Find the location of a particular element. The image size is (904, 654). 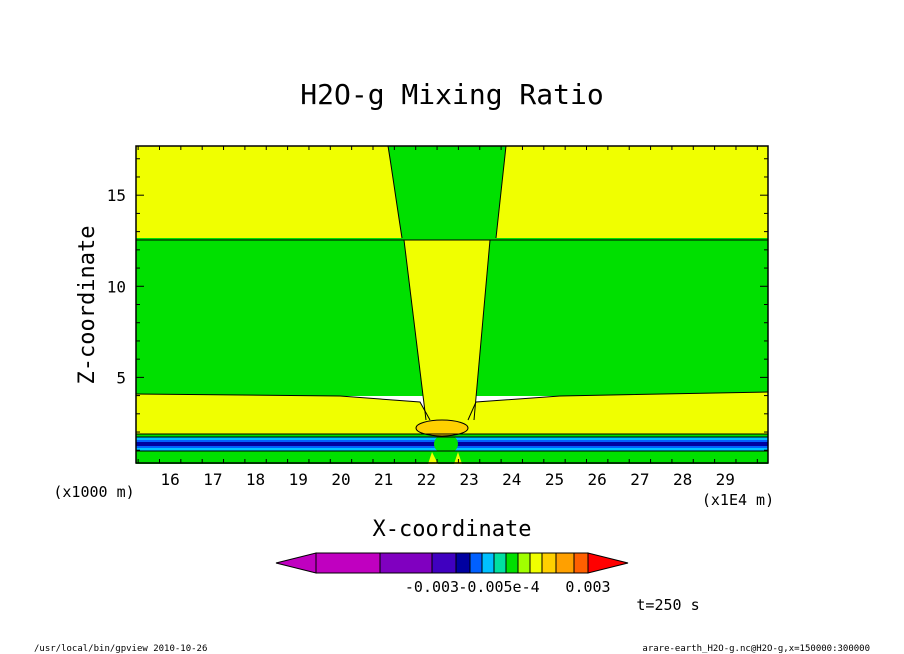

x-tick-label: 22 is located at coordinates (426, 479).